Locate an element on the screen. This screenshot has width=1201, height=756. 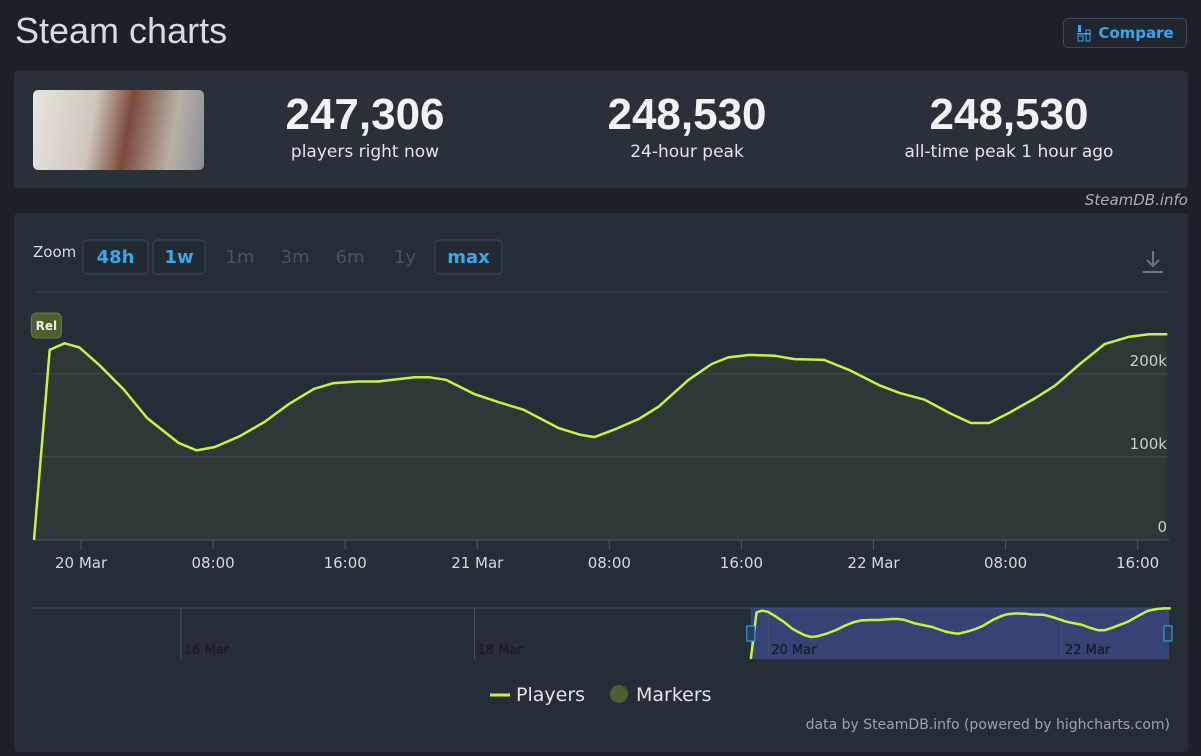
zoom-button: 48h is located at coordinates (115, 257).